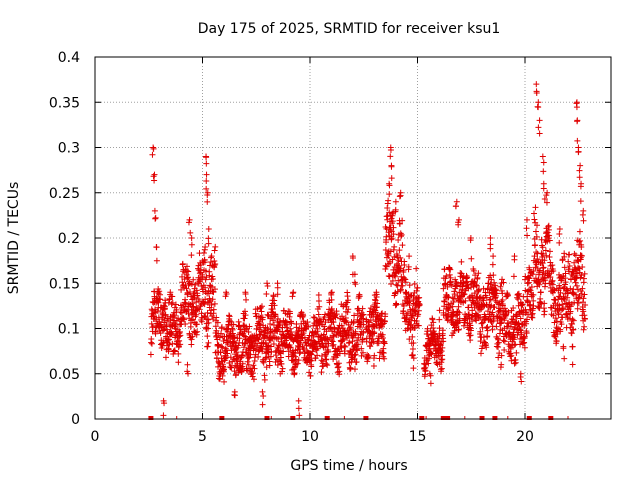 The height and width of the screenshot is (480, 640). Describe the element at coordinates (310, 437) in the screenshot. I see `x-tick-label: 10` at that location.